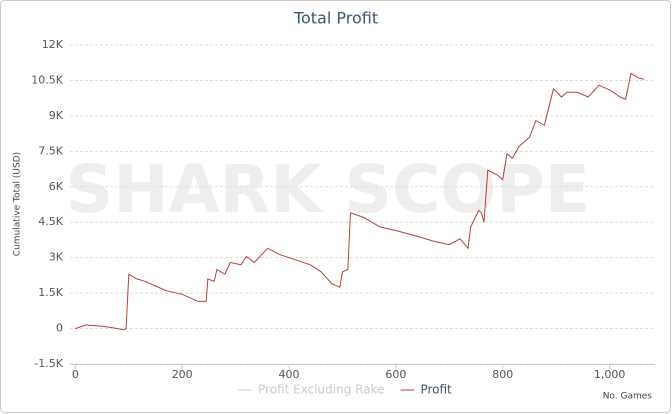 This screenshot has height=414, width=672. I want to click on chart-title: Total Profit, so click(335, 18).